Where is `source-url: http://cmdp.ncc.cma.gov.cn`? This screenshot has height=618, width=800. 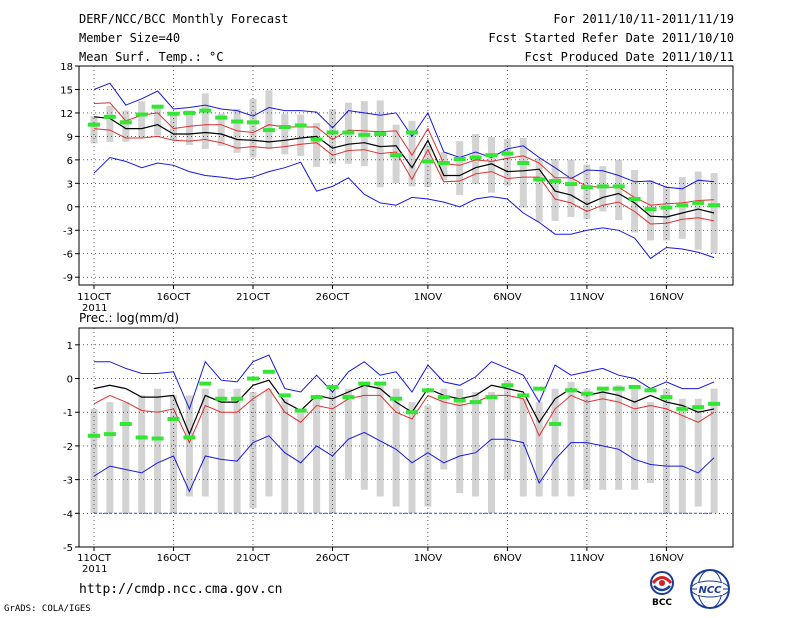 source-url: http://cmdp.ncc.cma.gov.cn is located at coordinates (181, 589).